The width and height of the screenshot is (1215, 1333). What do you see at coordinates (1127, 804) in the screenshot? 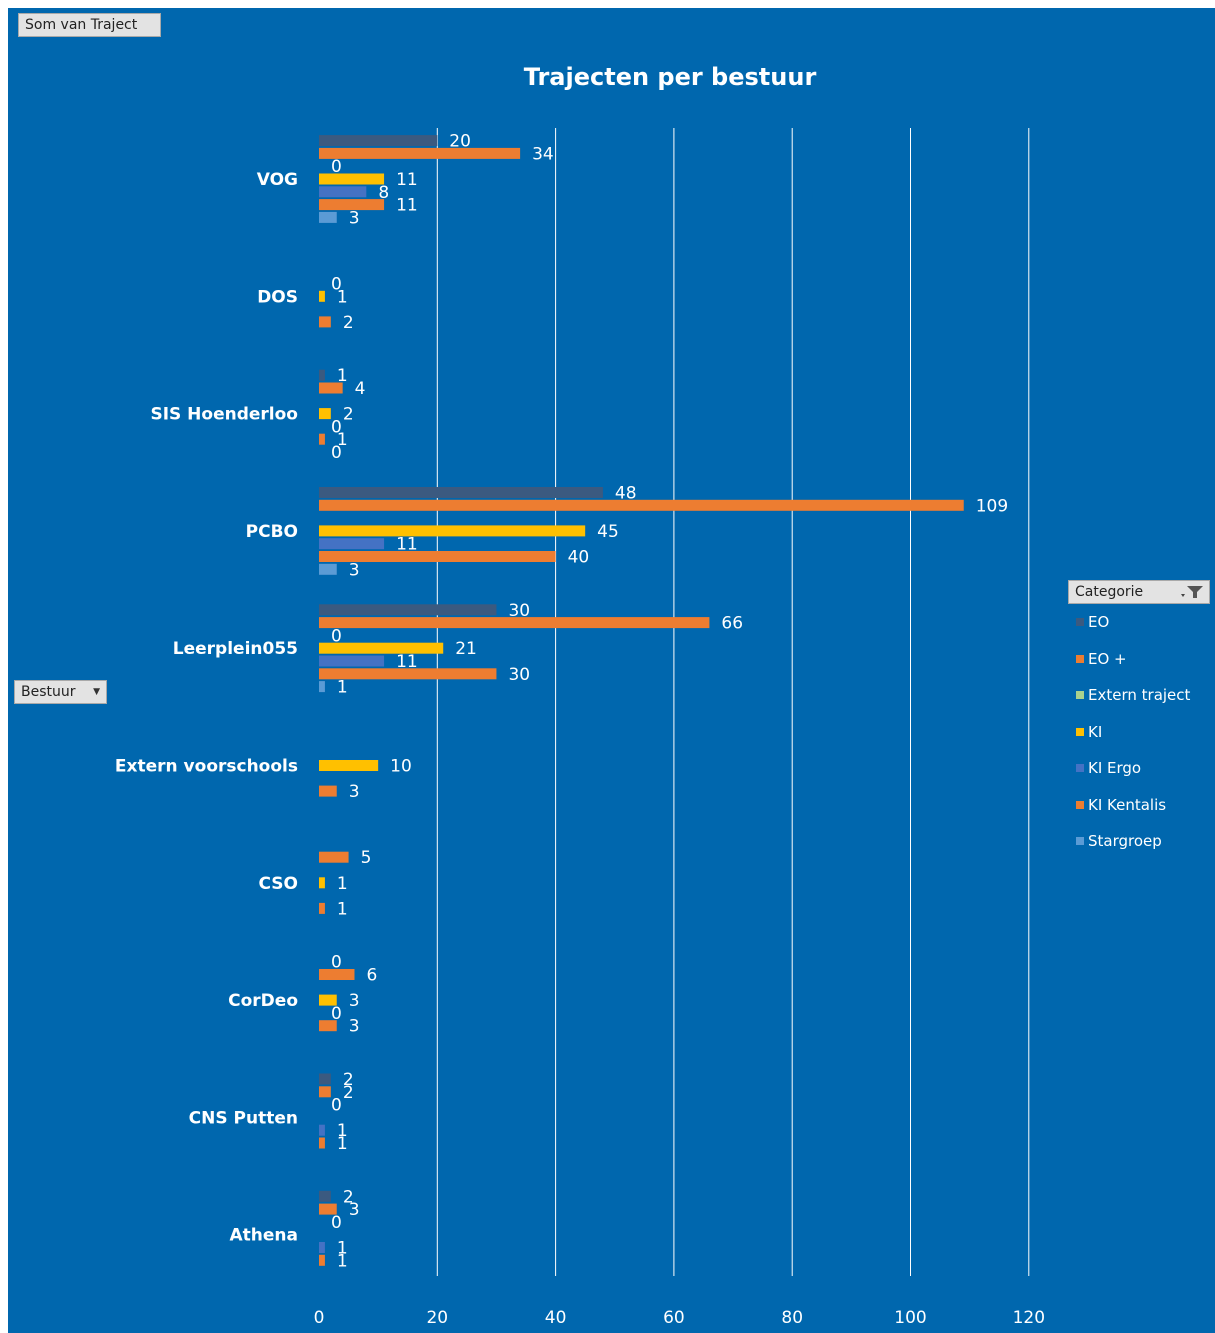
I see `legend-label: KI Kentalis` at bounding box center [1127, 804].